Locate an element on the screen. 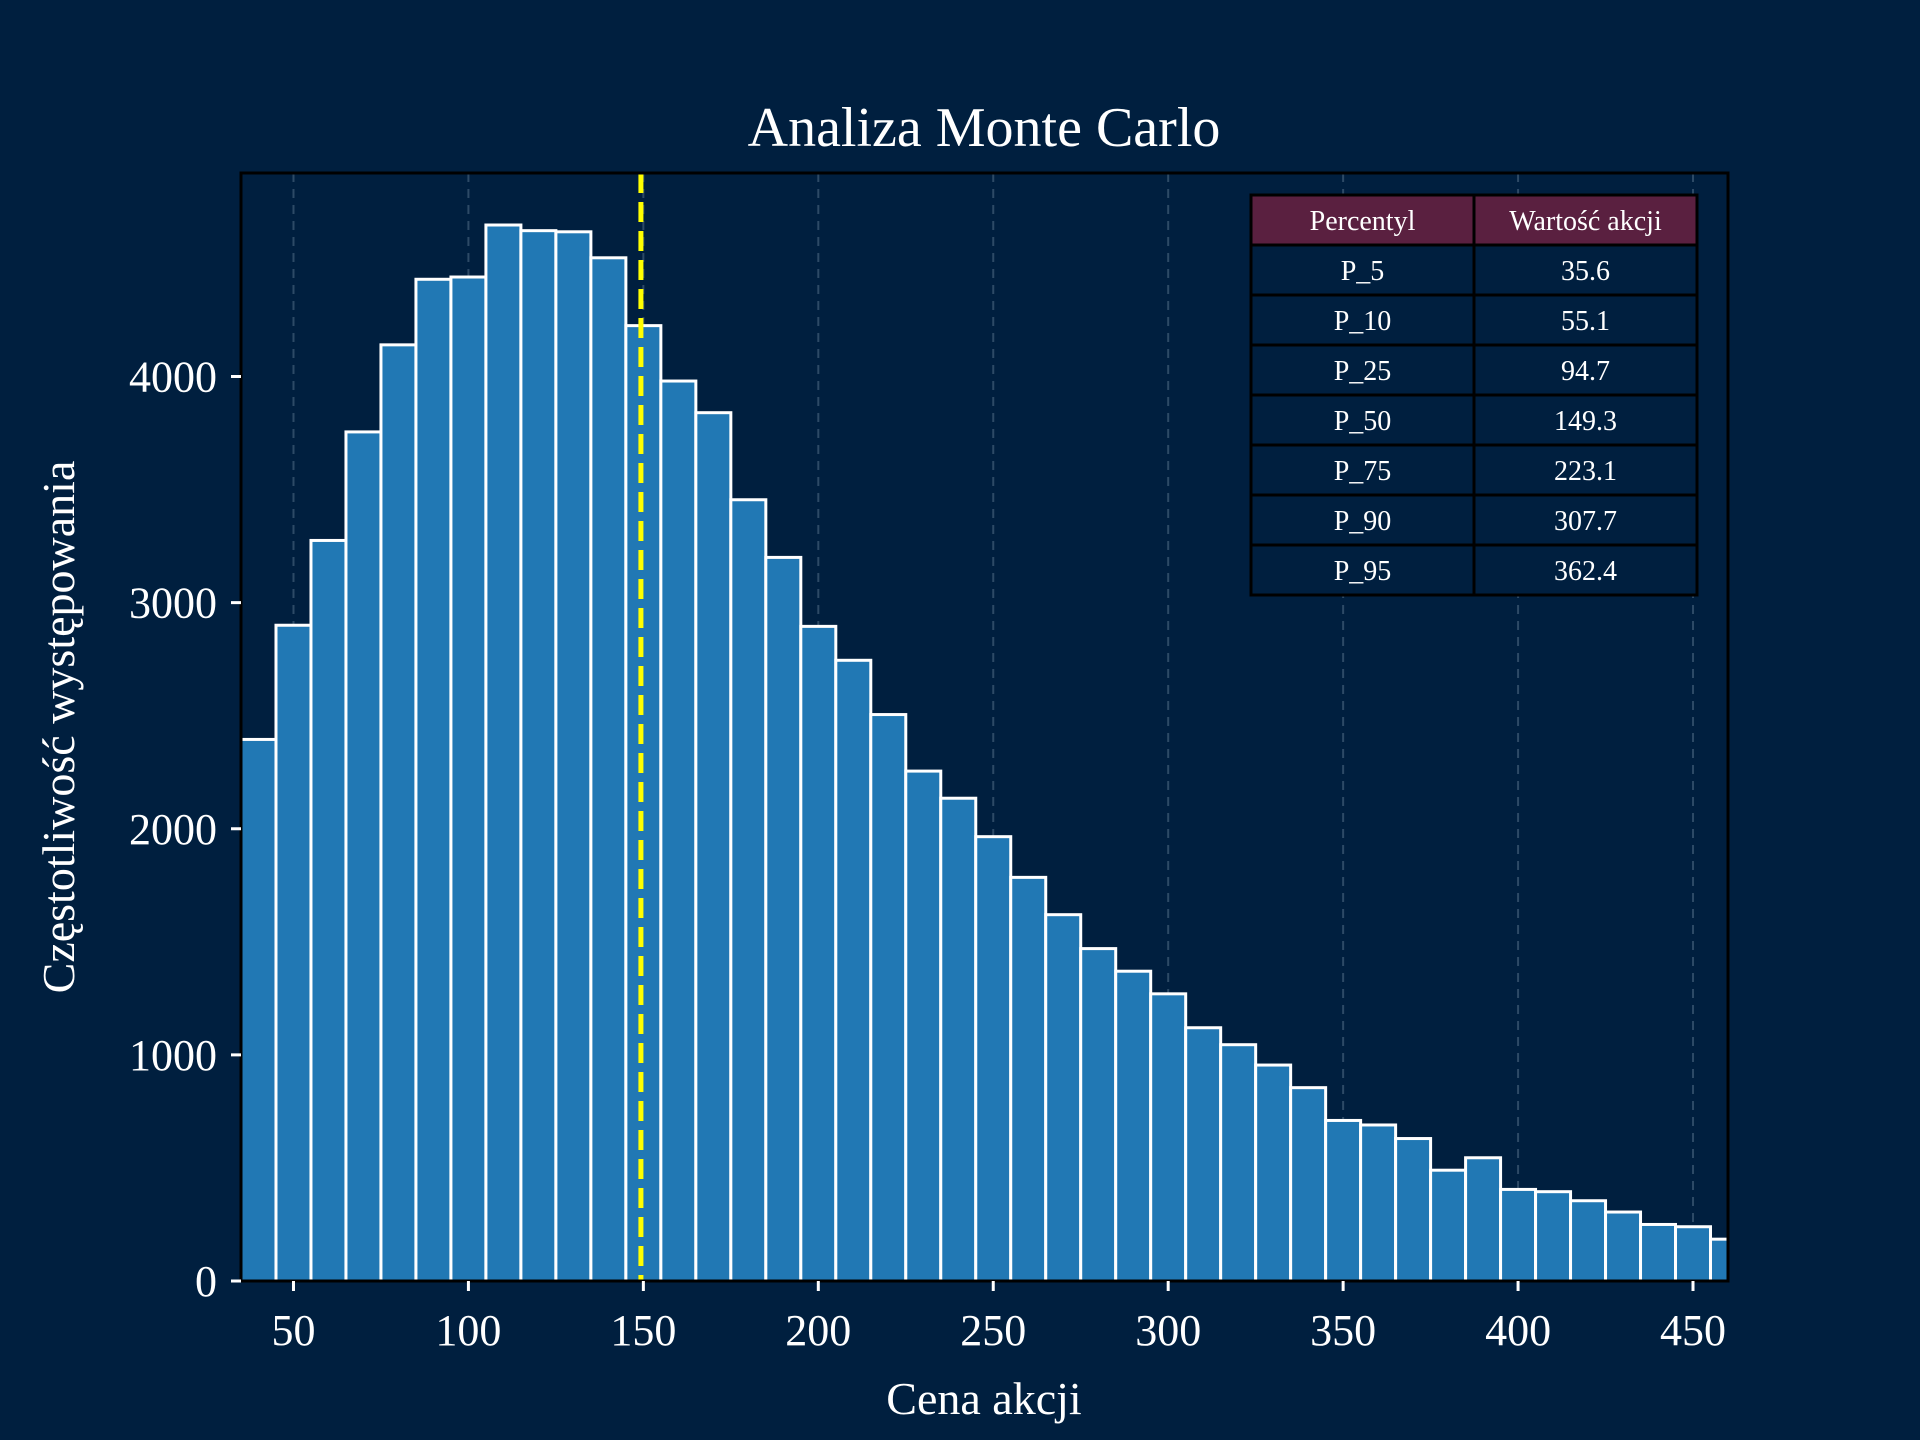 Image resolution: width=1920 pixels, height=1440 pixels. y-axis: 0 1000 2000 3000 4000 is located at coordinates (185, 829).